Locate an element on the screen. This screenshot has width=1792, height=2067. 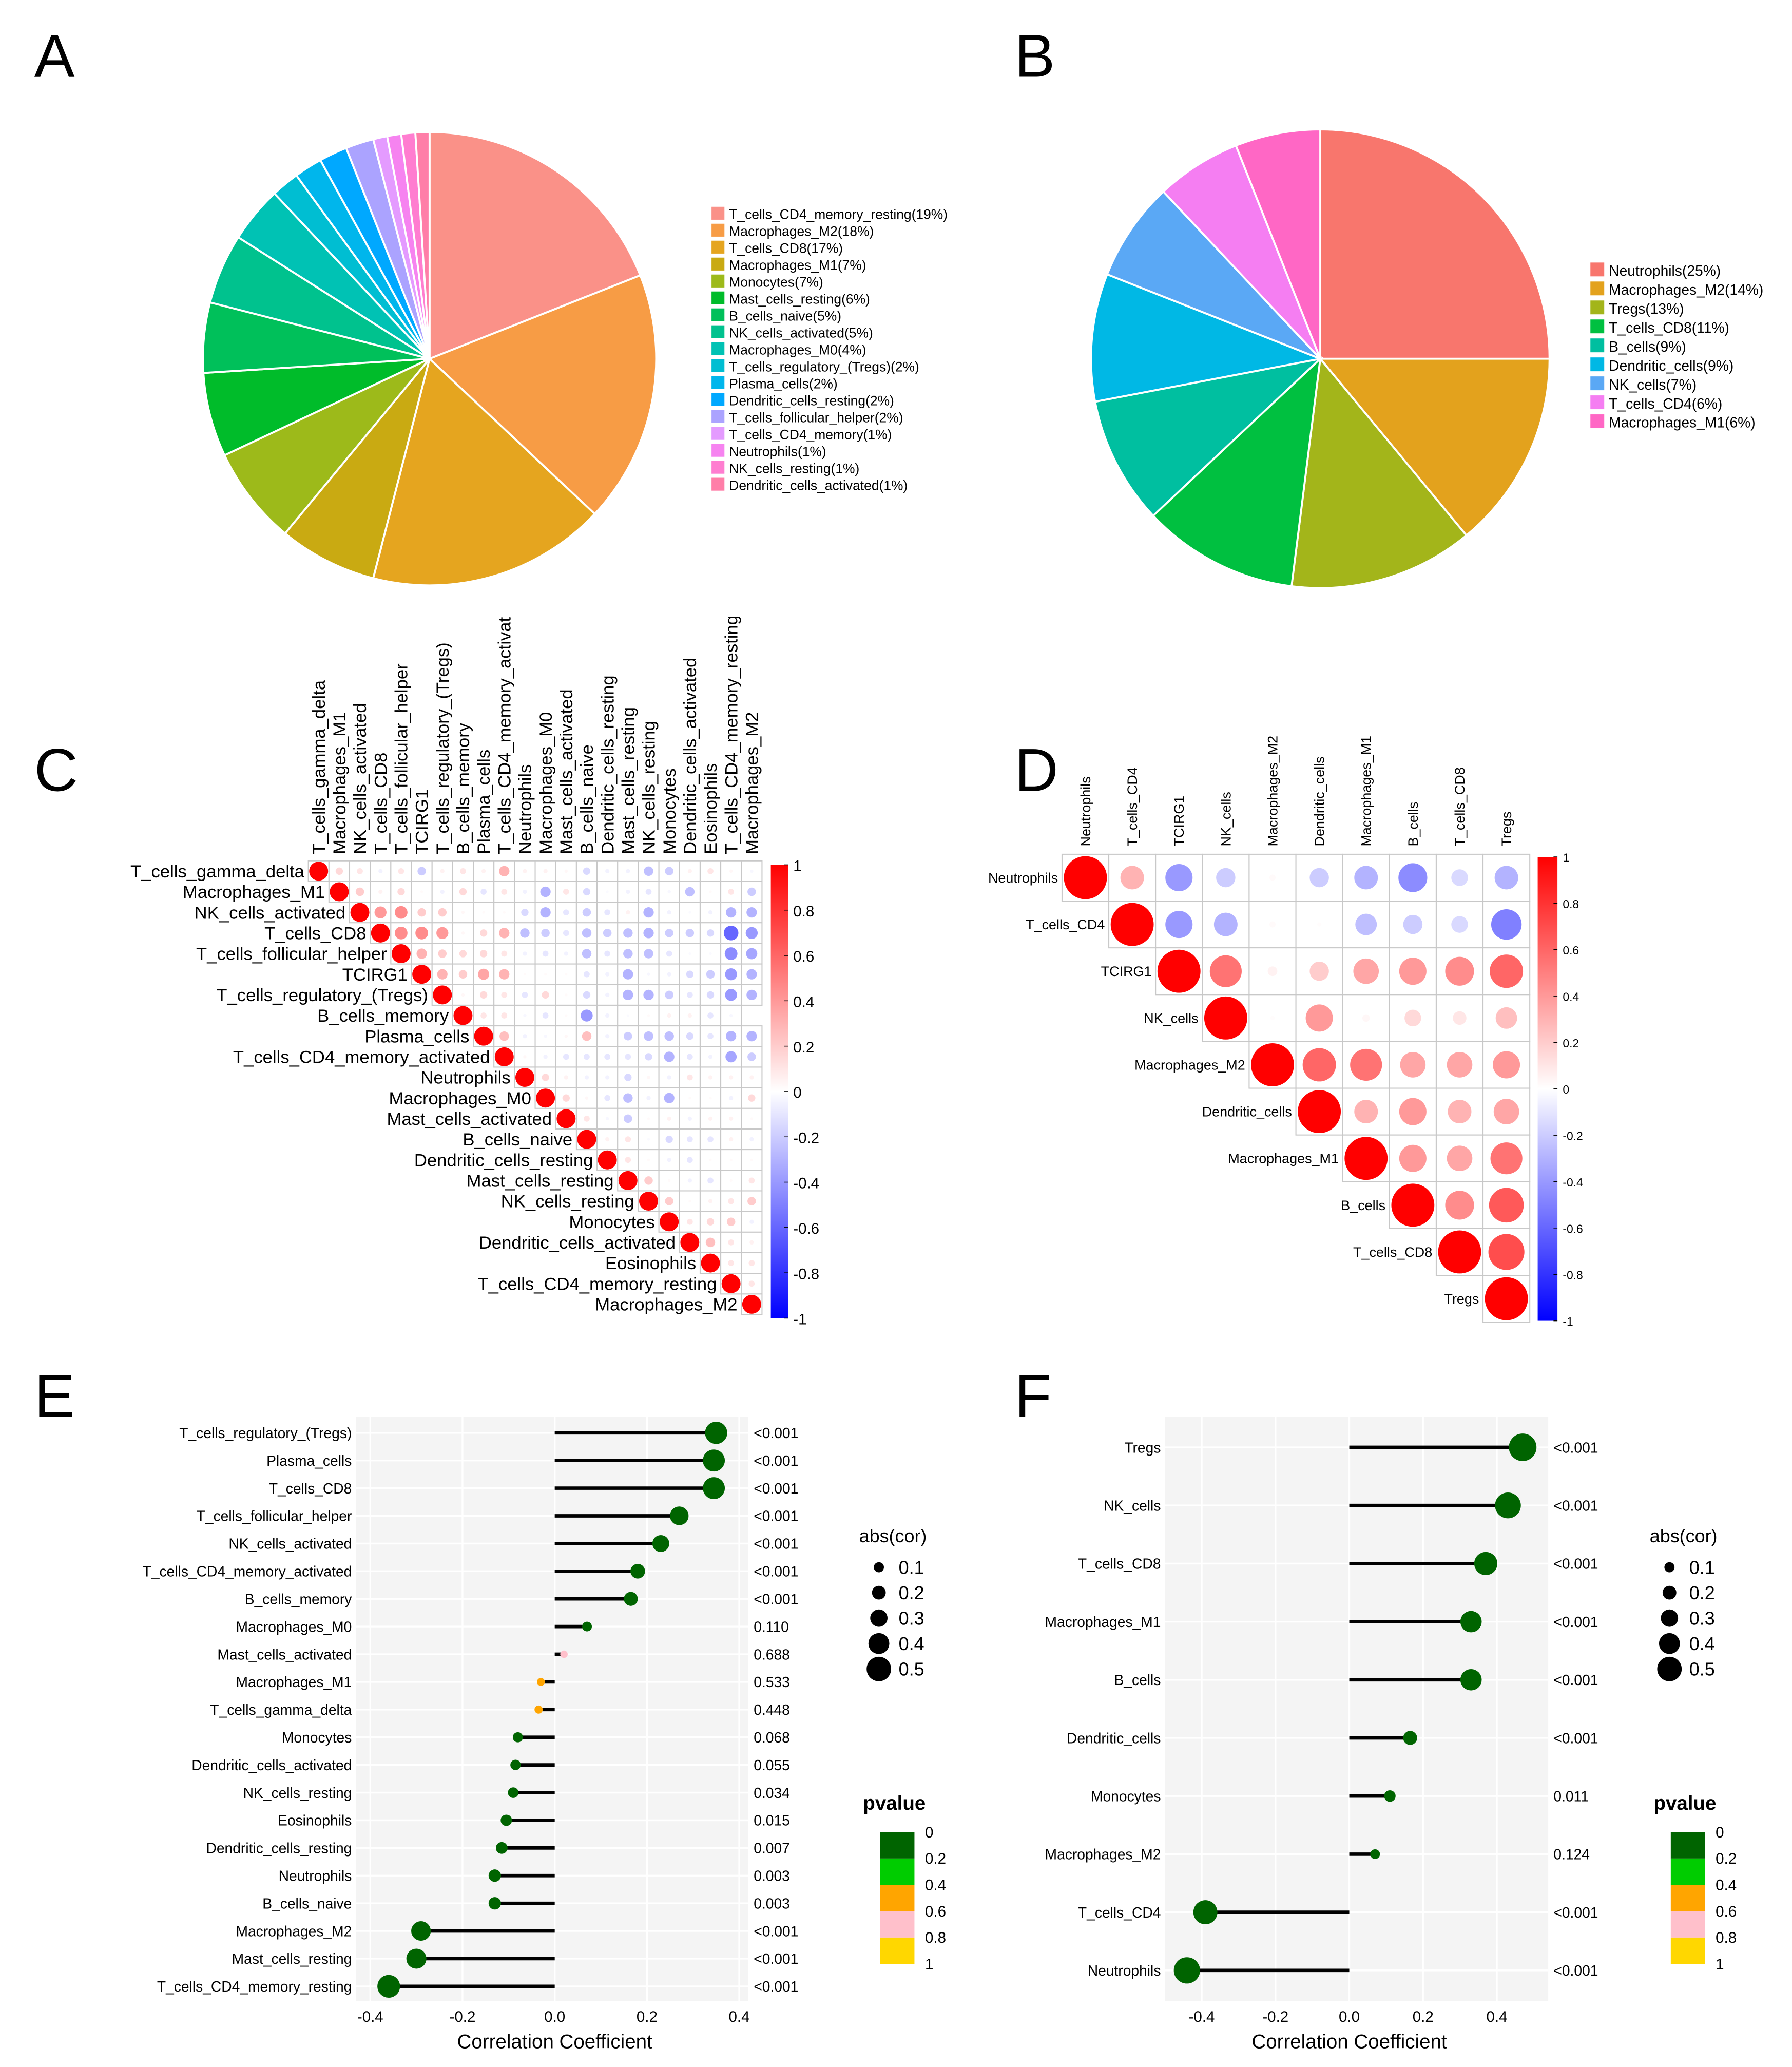
column-label: Macrophages_M1 is located at coordinates (340, 783).